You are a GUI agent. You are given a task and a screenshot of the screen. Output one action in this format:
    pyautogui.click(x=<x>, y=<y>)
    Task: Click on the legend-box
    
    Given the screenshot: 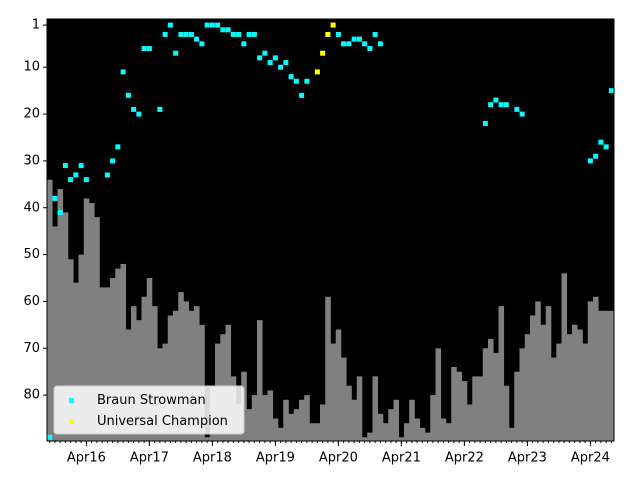 What is the action you would take?
    pyautogui.click(x=149, y=410)
    